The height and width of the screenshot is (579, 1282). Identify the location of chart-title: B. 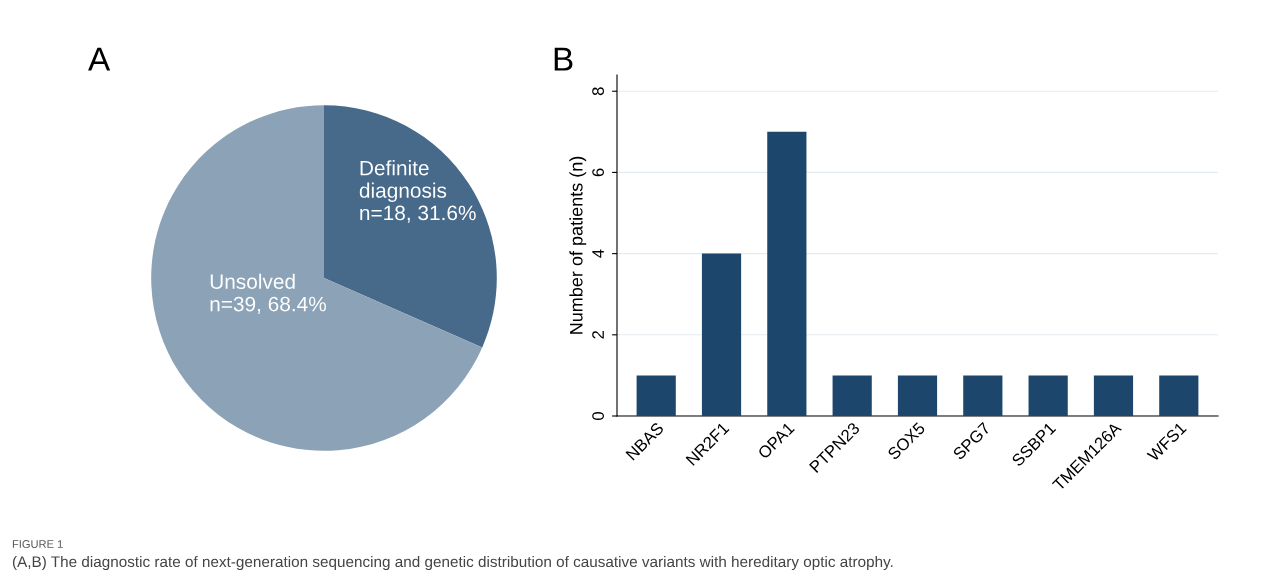
(563, 59).